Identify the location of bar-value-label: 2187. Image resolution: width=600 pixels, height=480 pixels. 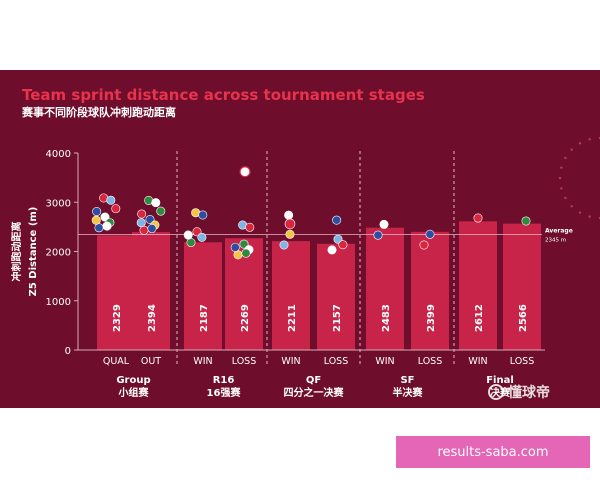
(204, 318).